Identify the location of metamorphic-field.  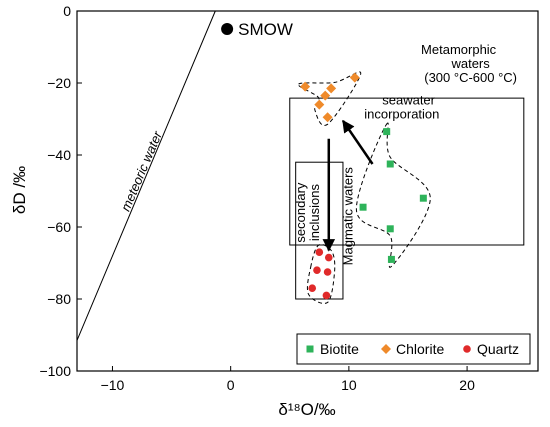
(407, 171).